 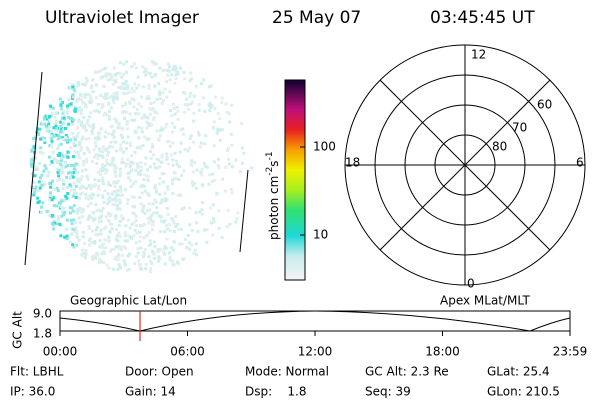 I want to click on lat-label: 70, so click(x=519, y=128).